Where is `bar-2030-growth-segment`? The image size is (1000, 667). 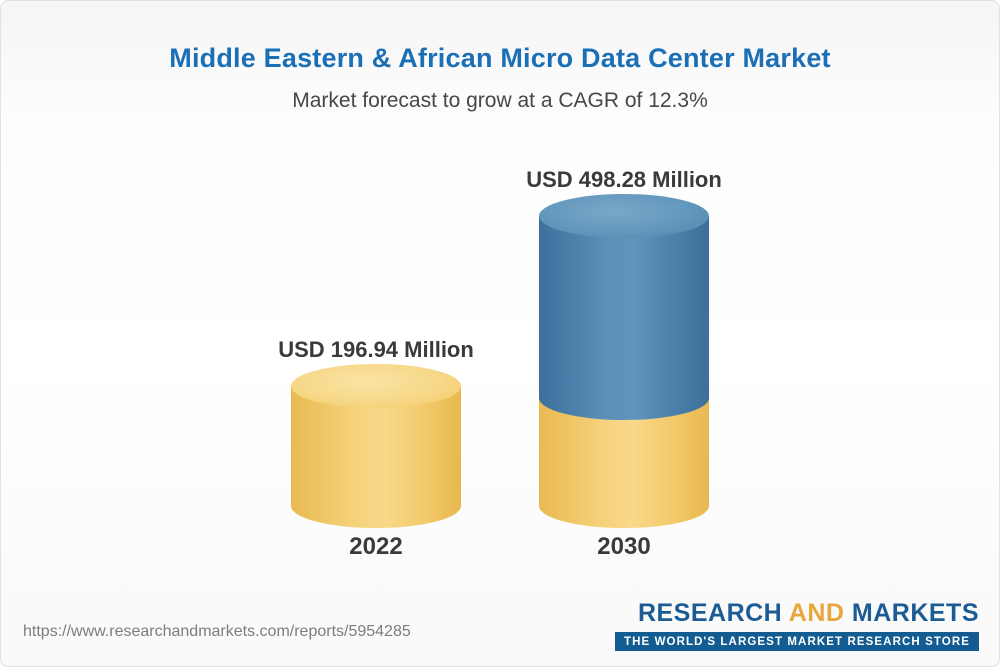 bar-2030-growth-segment is located at coordinates (624, 318).